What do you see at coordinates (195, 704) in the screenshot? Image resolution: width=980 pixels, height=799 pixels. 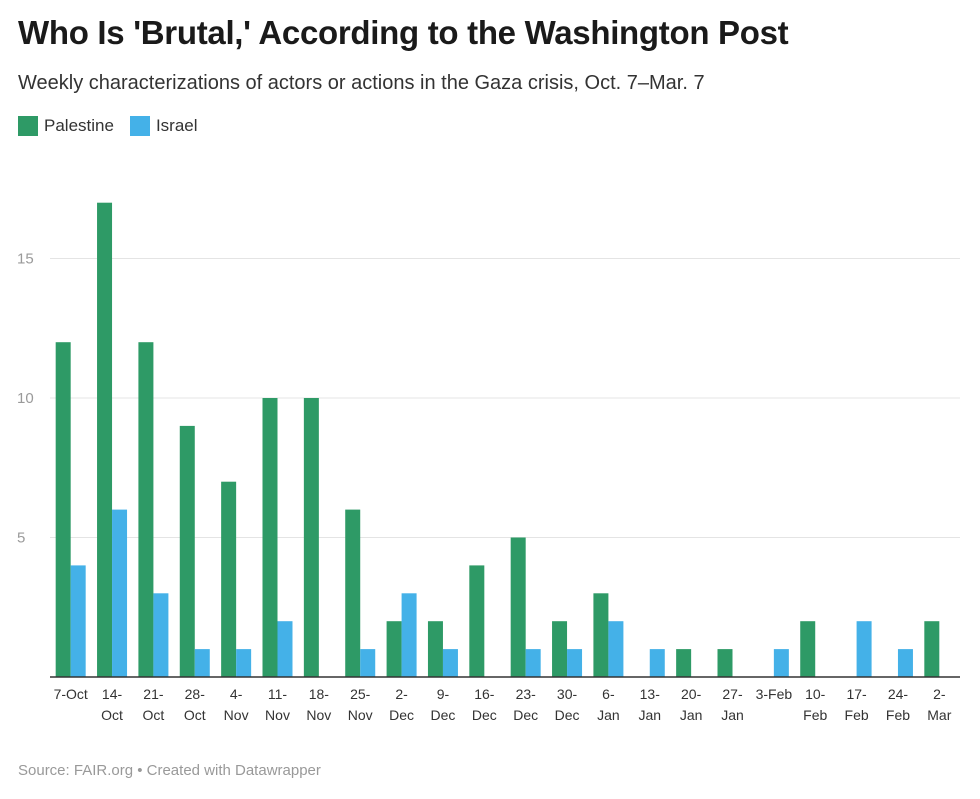 I see `x-tick-label-3: 28-Oct` at bounding box center [195, 704].